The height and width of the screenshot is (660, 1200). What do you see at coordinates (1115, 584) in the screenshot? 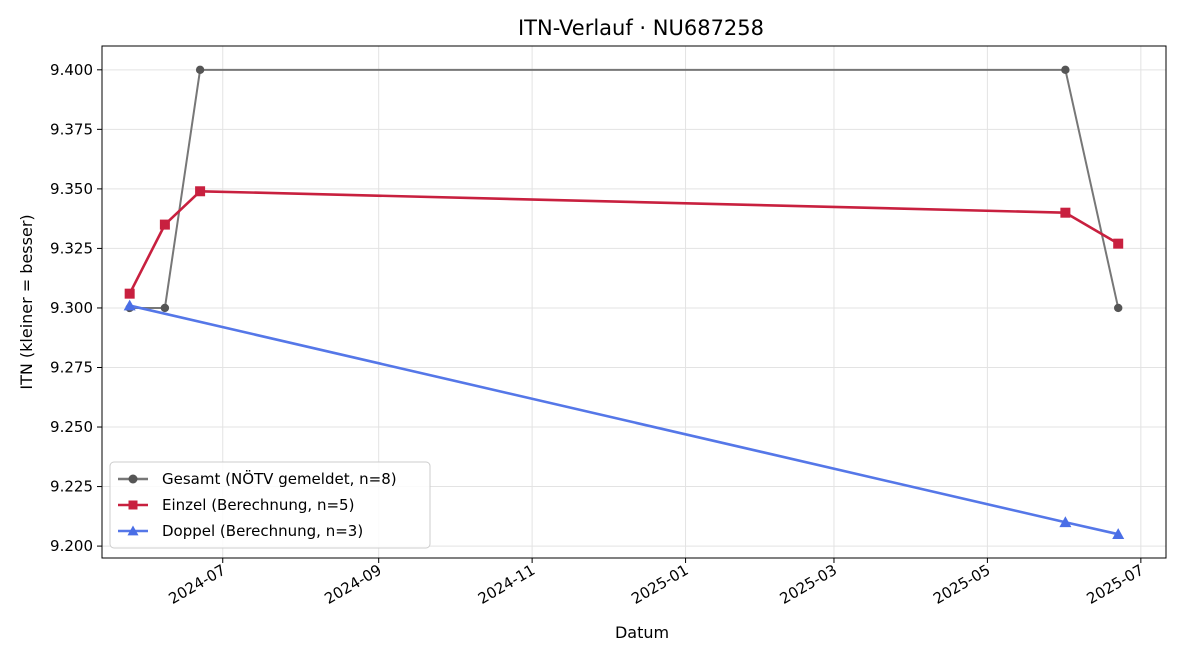
I see `x-tick-label: 2025-07` at bounding box center [1115, 584].